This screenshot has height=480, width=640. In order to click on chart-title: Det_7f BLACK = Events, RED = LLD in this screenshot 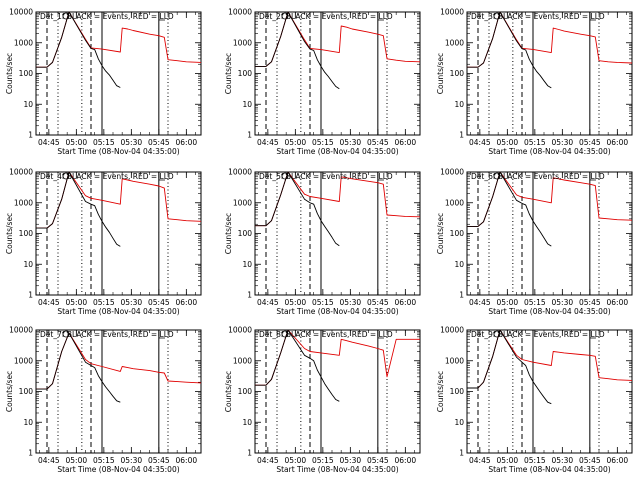, I will do `click(107, 334)`.